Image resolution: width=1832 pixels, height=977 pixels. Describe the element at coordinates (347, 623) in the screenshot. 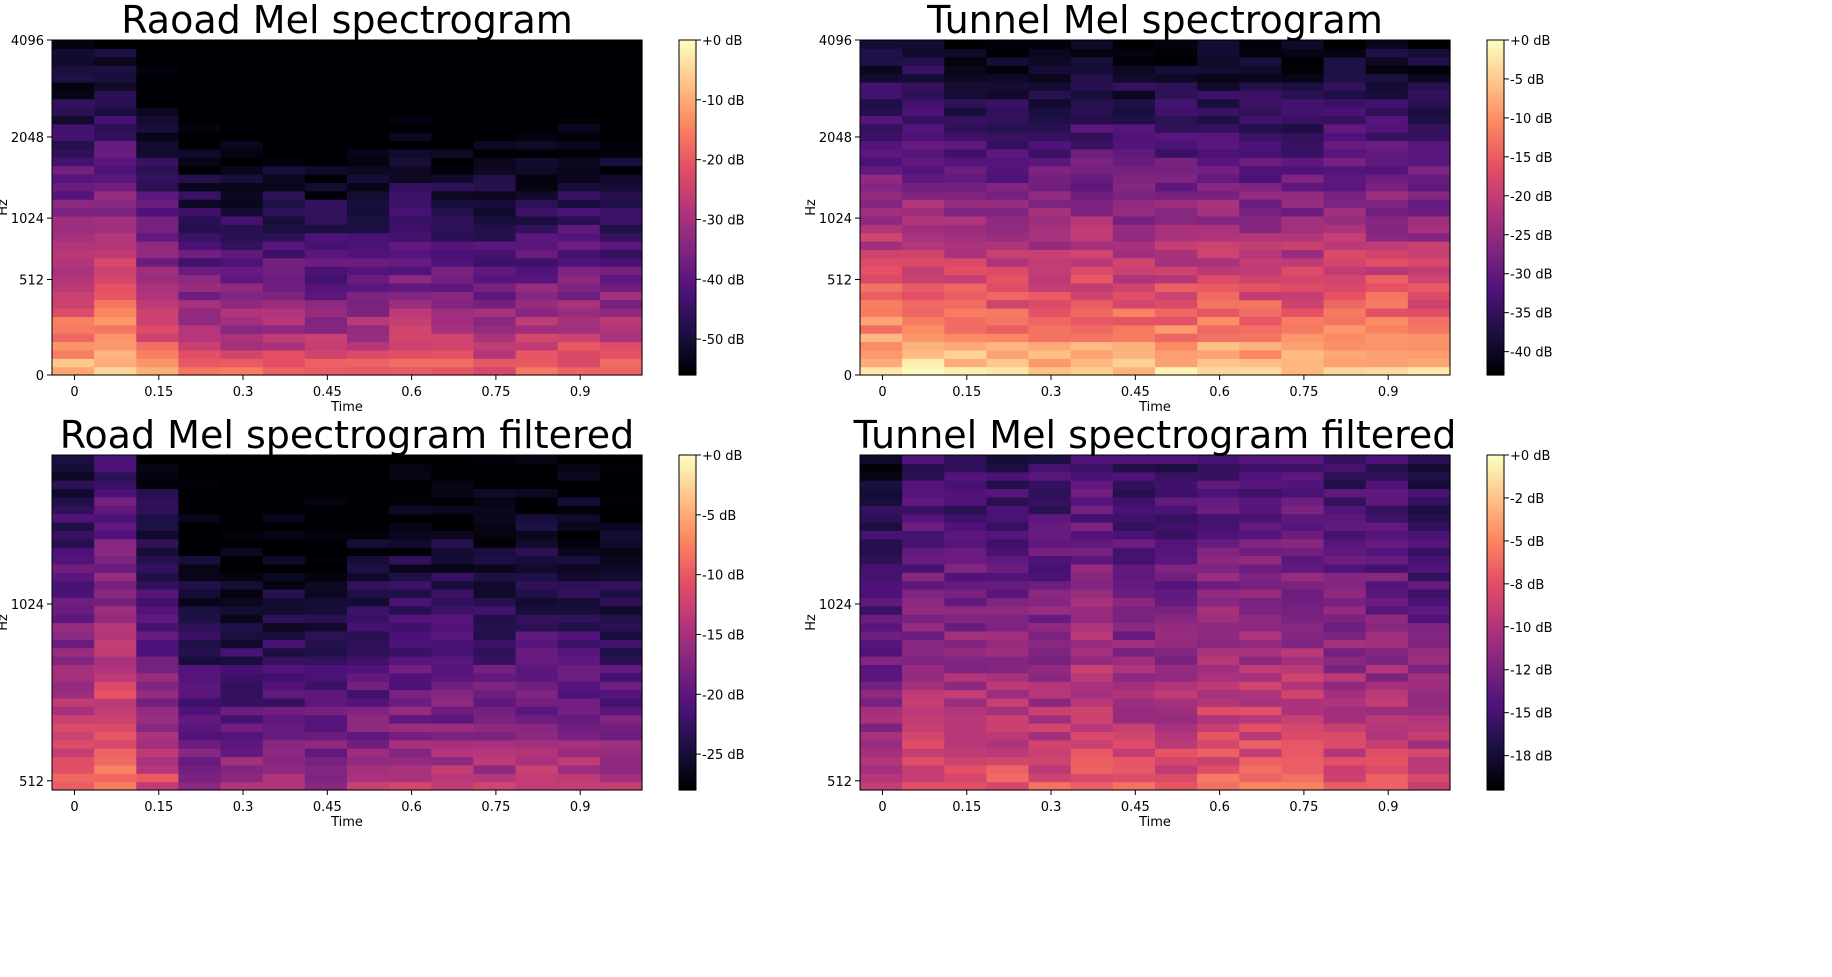

I see `heatmap-cells` at that location.